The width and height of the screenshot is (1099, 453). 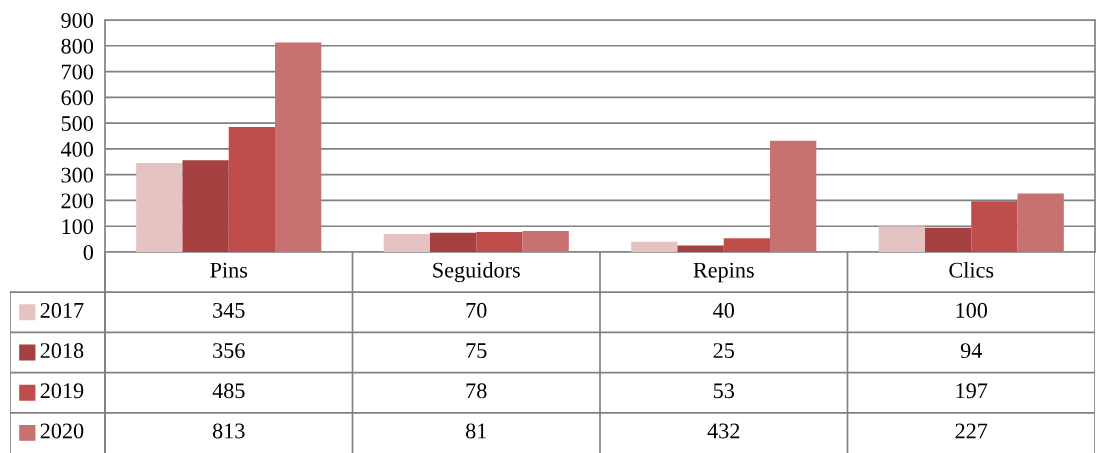 I want to click on data-label: 78, so click(x=476, y=391).